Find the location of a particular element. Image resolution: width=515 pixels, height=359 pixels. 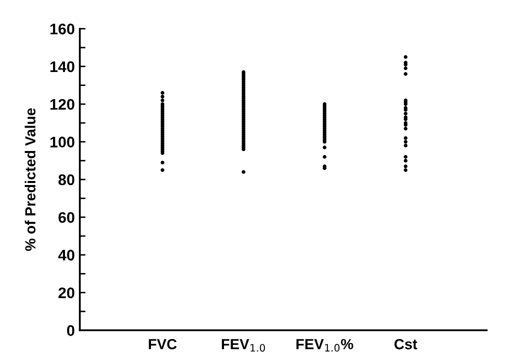

y-tick-label: 20 is located at coordinates (66, 292).